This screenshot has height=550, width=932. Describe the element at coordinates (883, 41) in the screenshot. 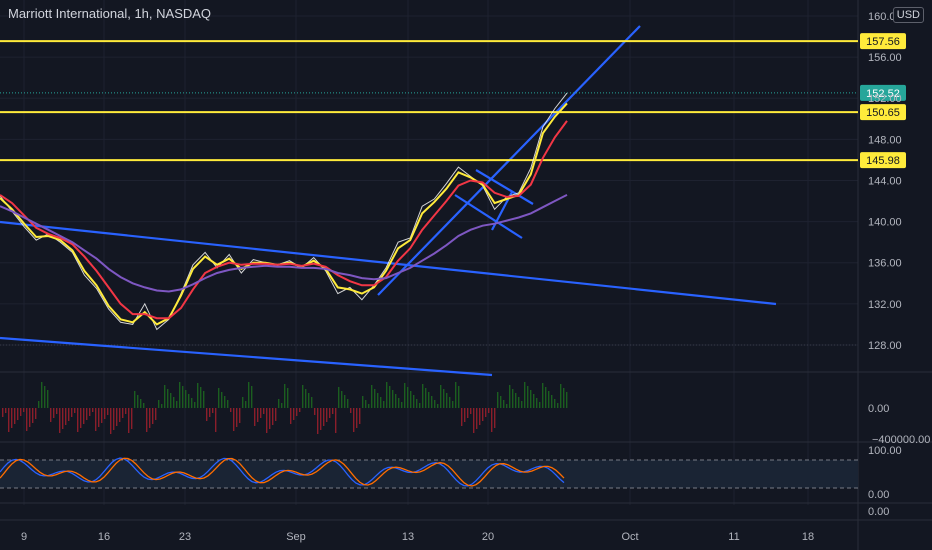

I see `level-price-tag` at that location.